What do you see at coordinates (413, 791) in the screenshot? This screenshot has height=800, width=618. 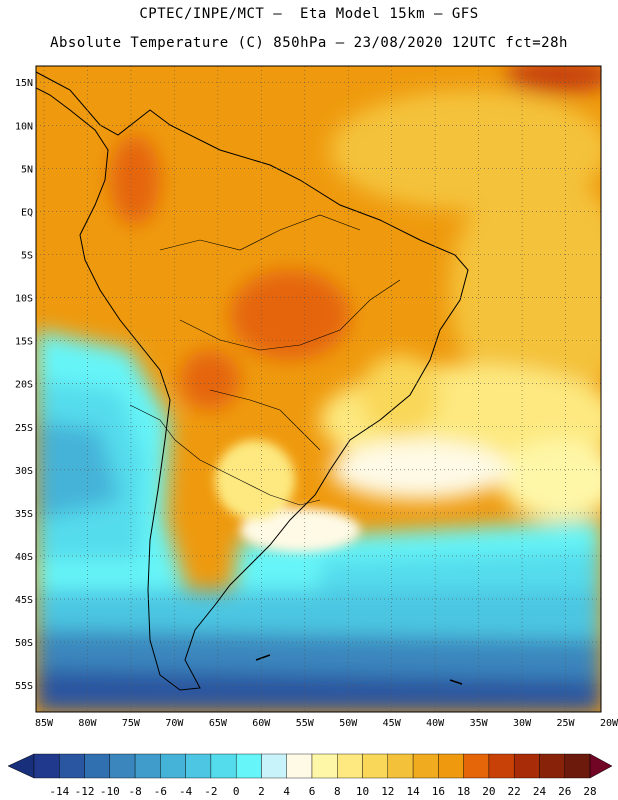 I see `colorbar-label: 14` at bounding box center [413, 791].